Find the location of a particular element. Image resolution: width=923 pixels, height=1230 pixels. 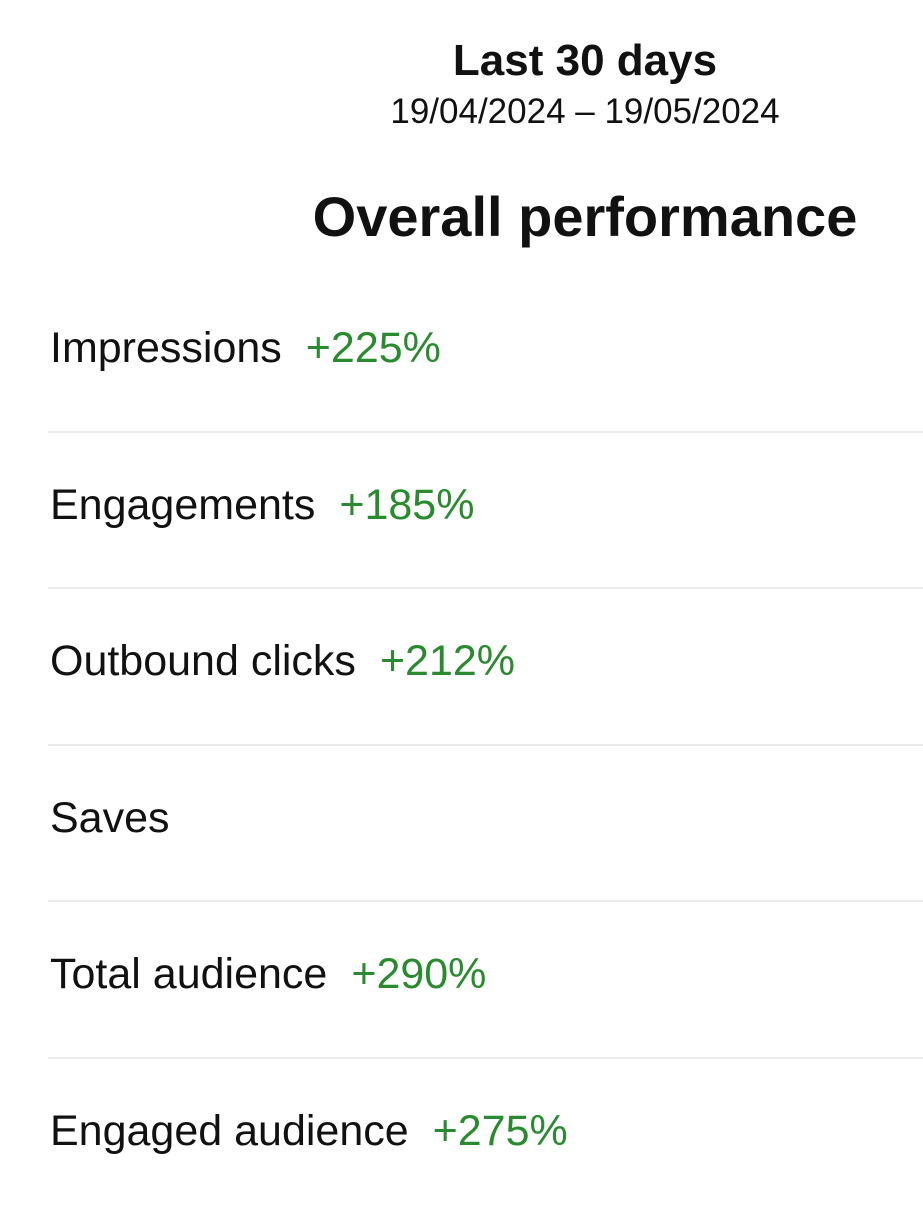

metric-row: Outbound clicks +212% is located at coordinates (485, 665).